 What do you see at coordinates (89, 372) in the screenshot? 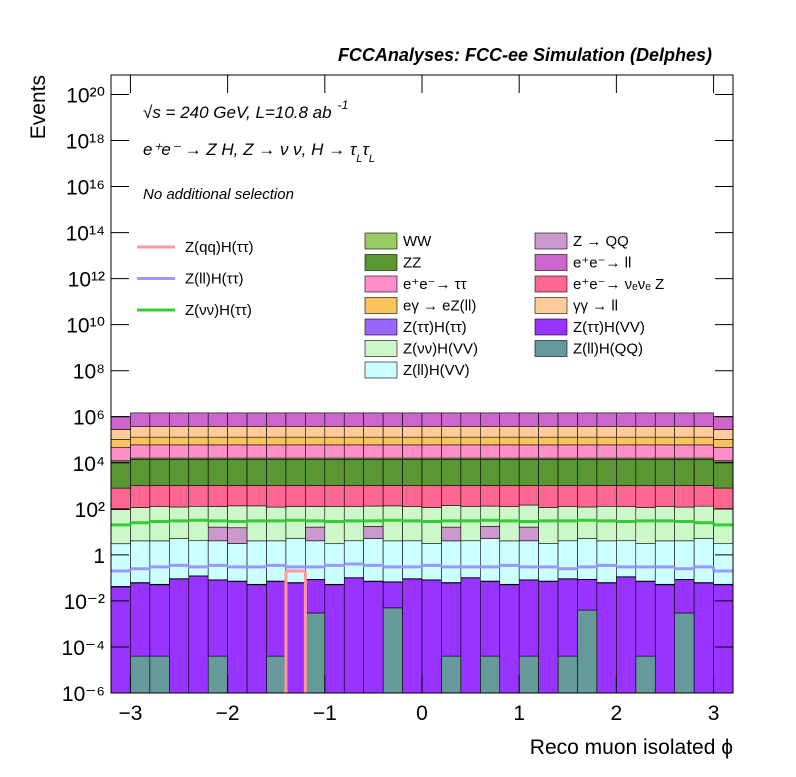
I see `y-tick-label: 10⁸` at bounding box center [89, 372].